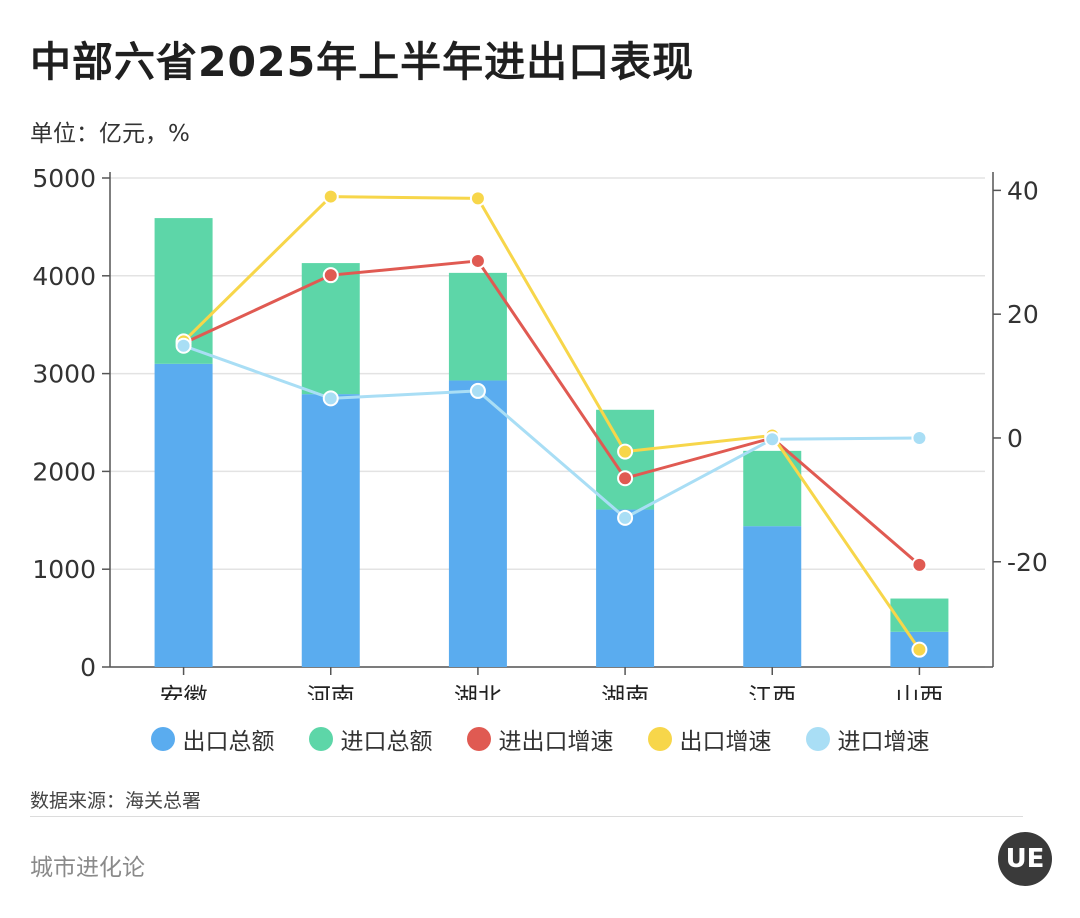 This screenshot has width=1080, height=918. Describe the element at coordinates (725, 742) in the screenshot. I see `legend-label: 出口增速` at that location.